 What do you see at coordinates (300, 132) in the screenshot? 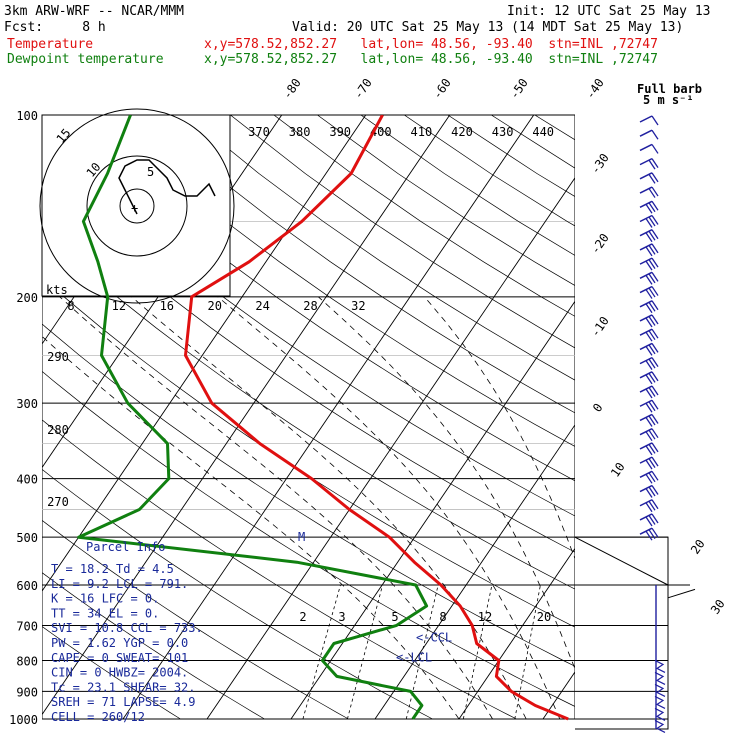
I see `theta-label: 380` at bounding box center [300, 132].